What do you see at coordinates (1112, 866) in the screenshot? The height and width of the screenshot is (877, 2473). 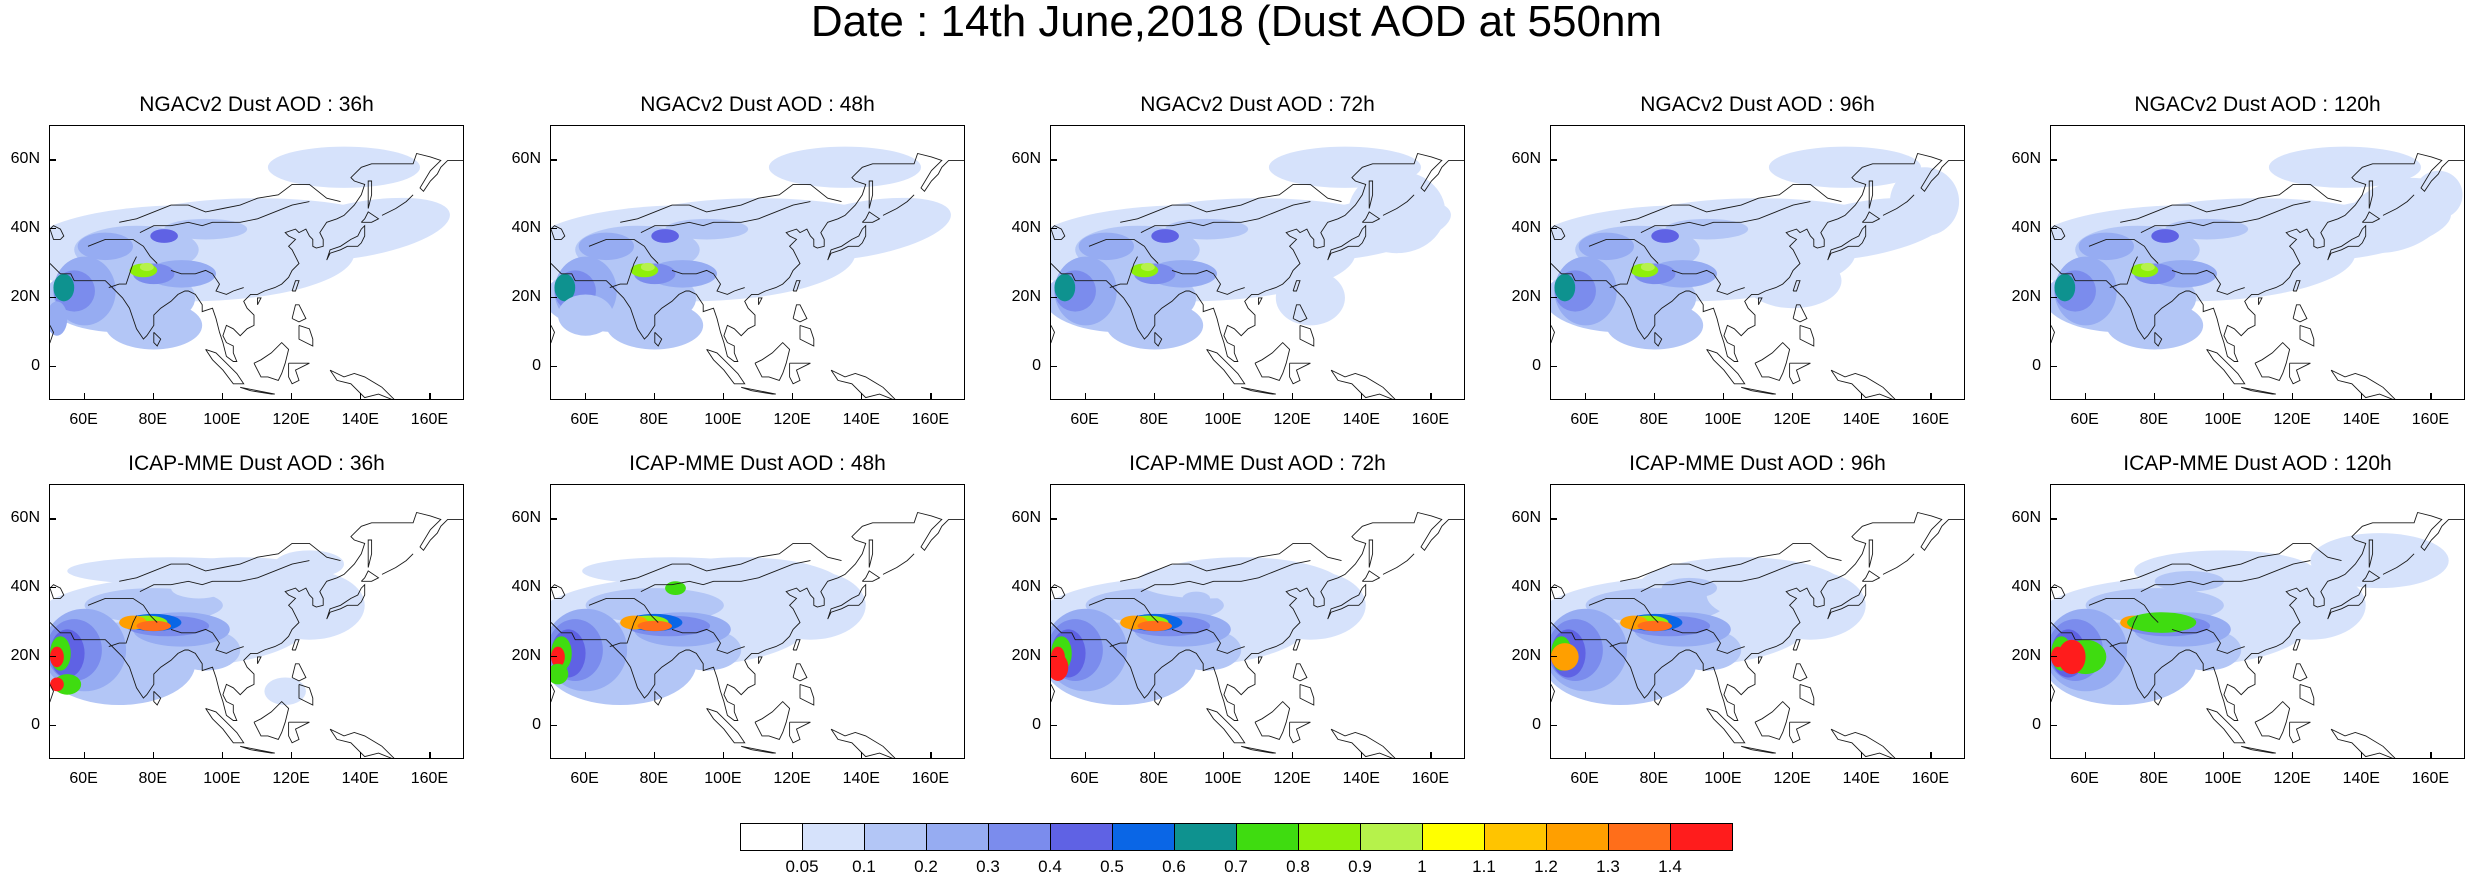 I see `colorbar-label: 0.5` at bounding box center [1112, 866].